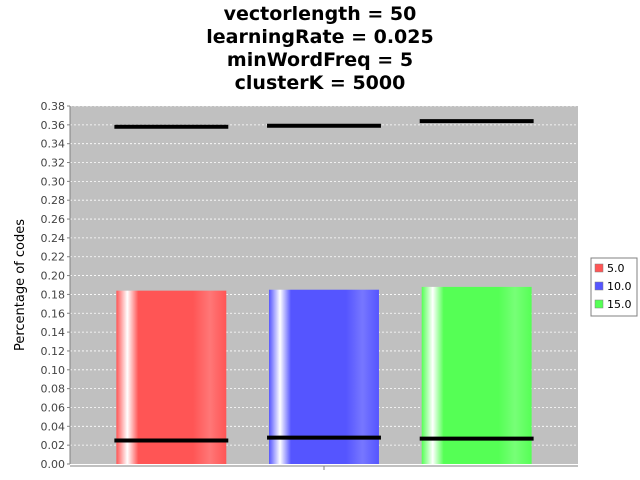 The image size is (640, 480). What do you see at coordinates (53, 276) in the screenshot?
I see `y-tick-label: 0.20` at bounding box center [53, 276].